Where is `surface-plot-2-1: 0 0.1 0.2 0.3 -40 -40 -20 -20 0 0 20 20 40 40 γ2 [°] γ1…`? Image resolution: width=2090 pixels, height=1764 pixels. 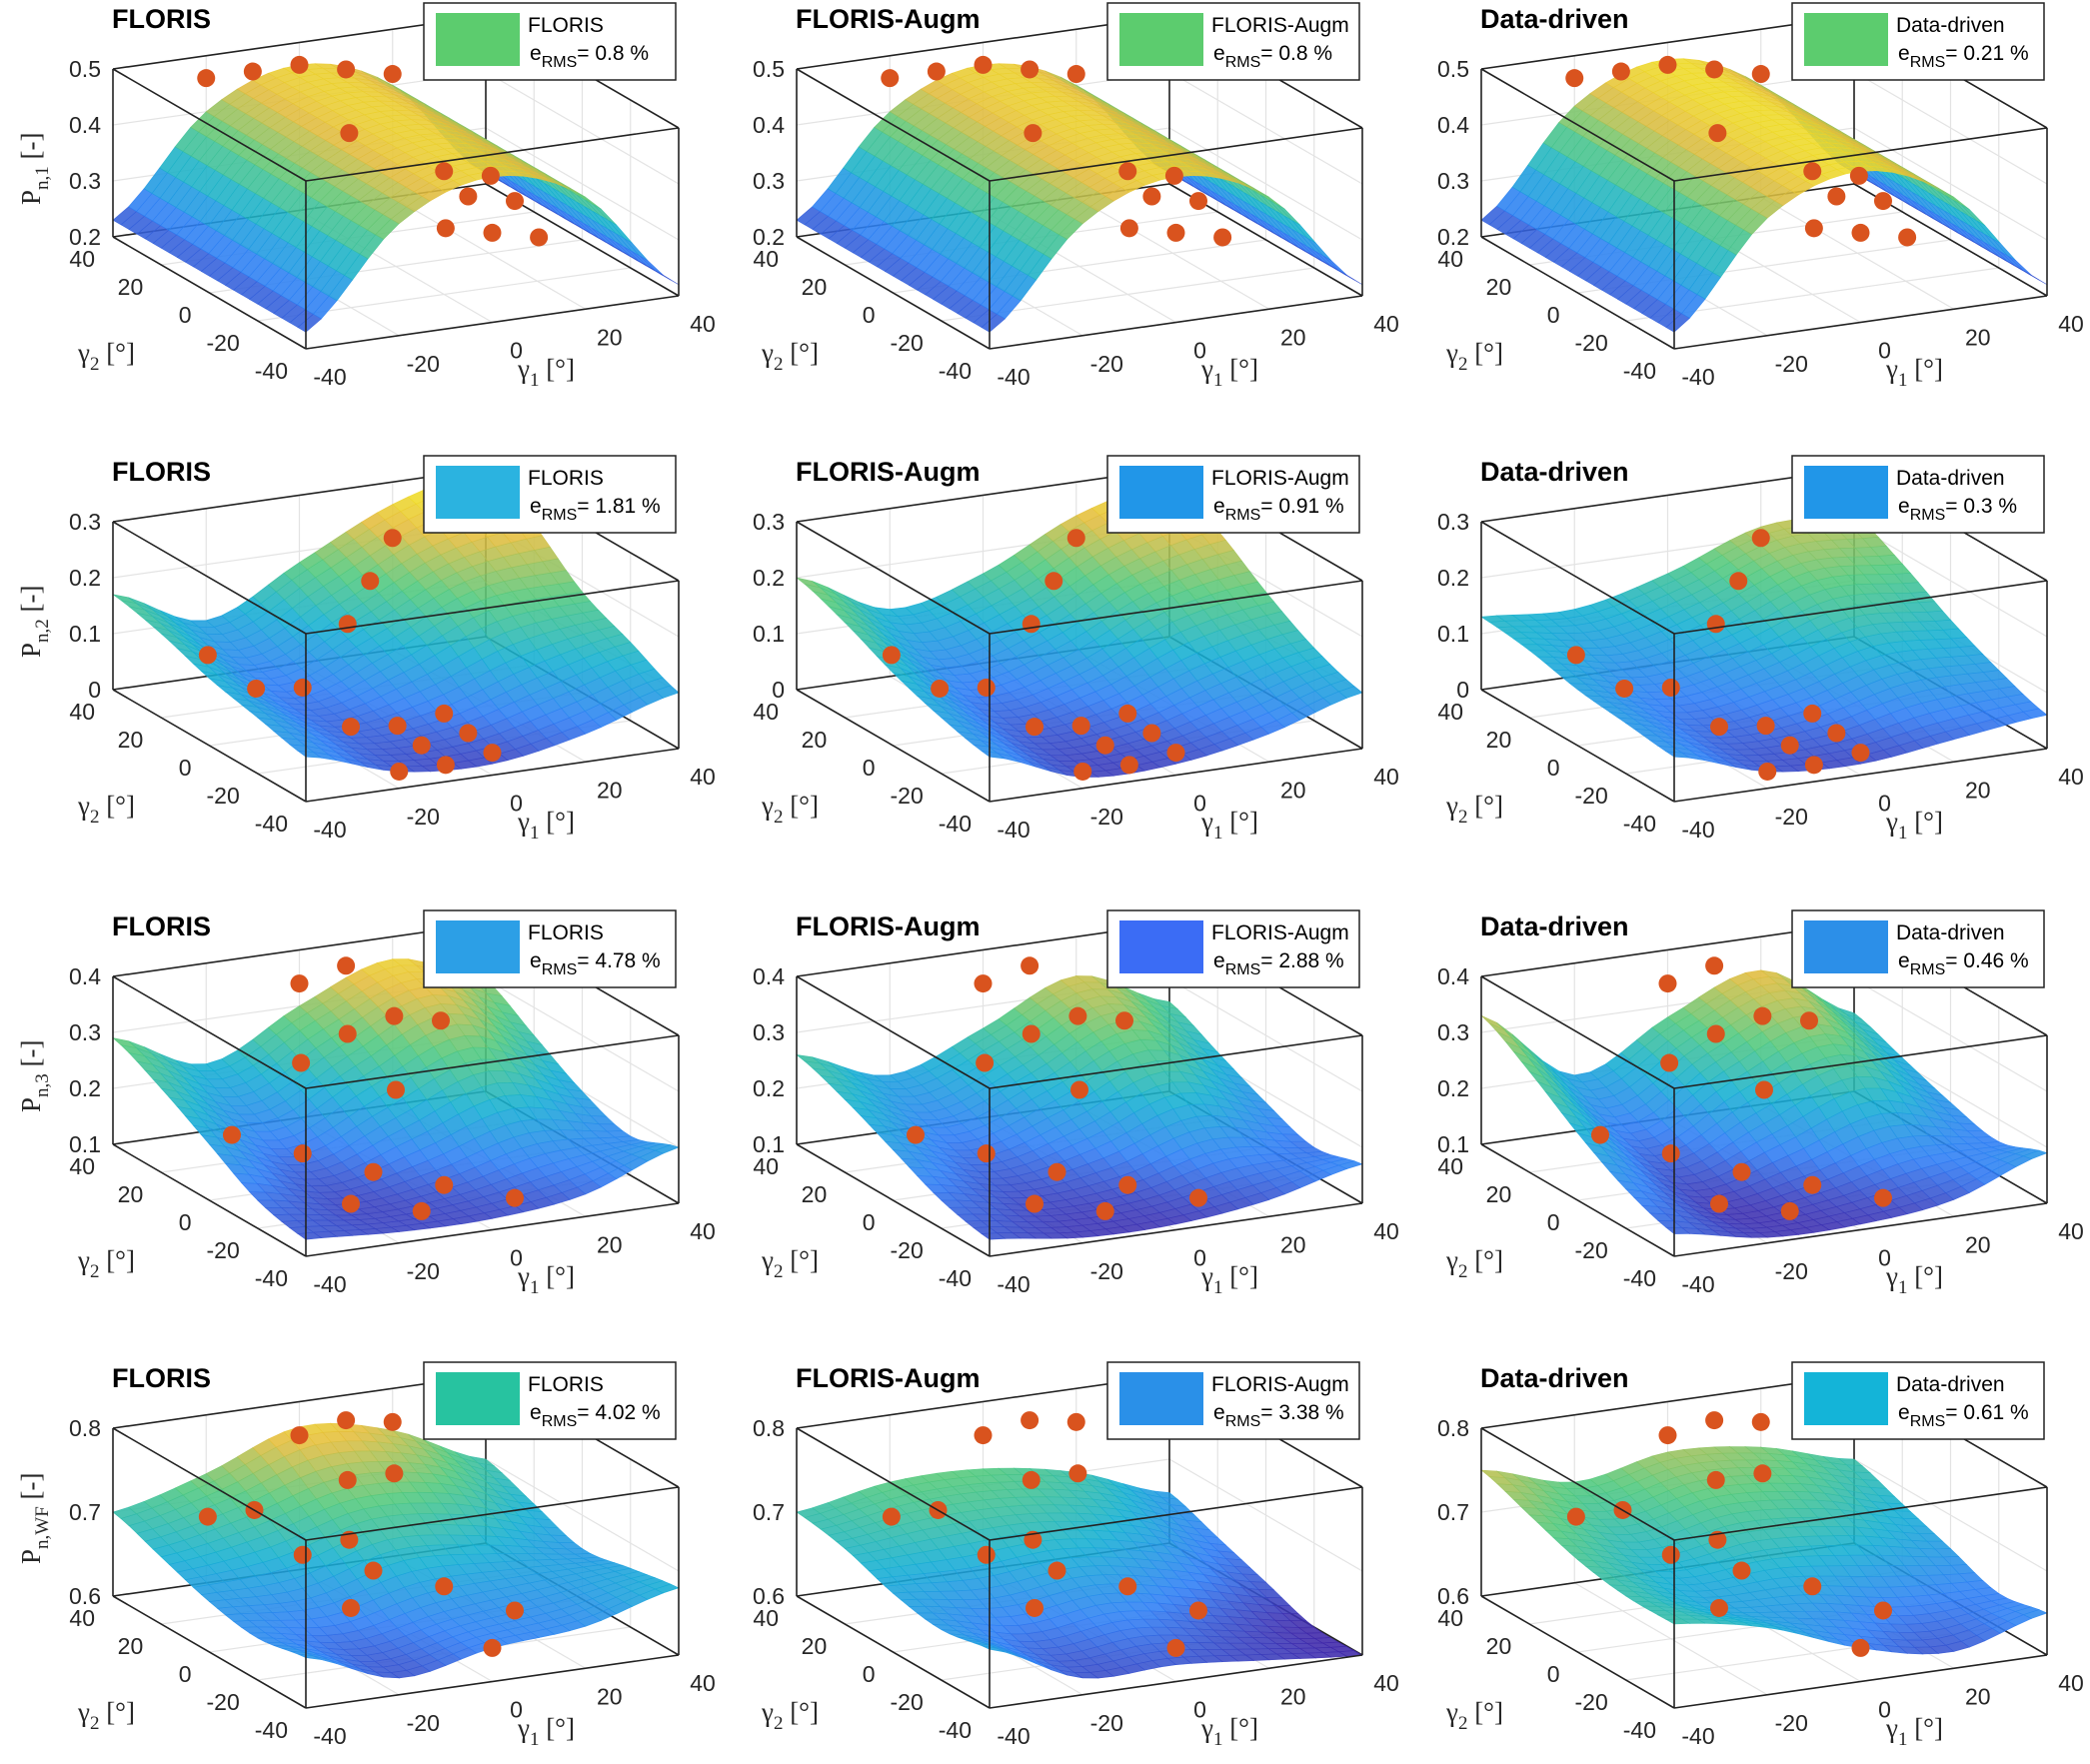 surface-plot-2-1: 0 0.1 0.2 0.3 -40 -40 -20 -20 0 0 20 20 40 40 γ2 [°] γ1… is located at coordinates (358, 673).